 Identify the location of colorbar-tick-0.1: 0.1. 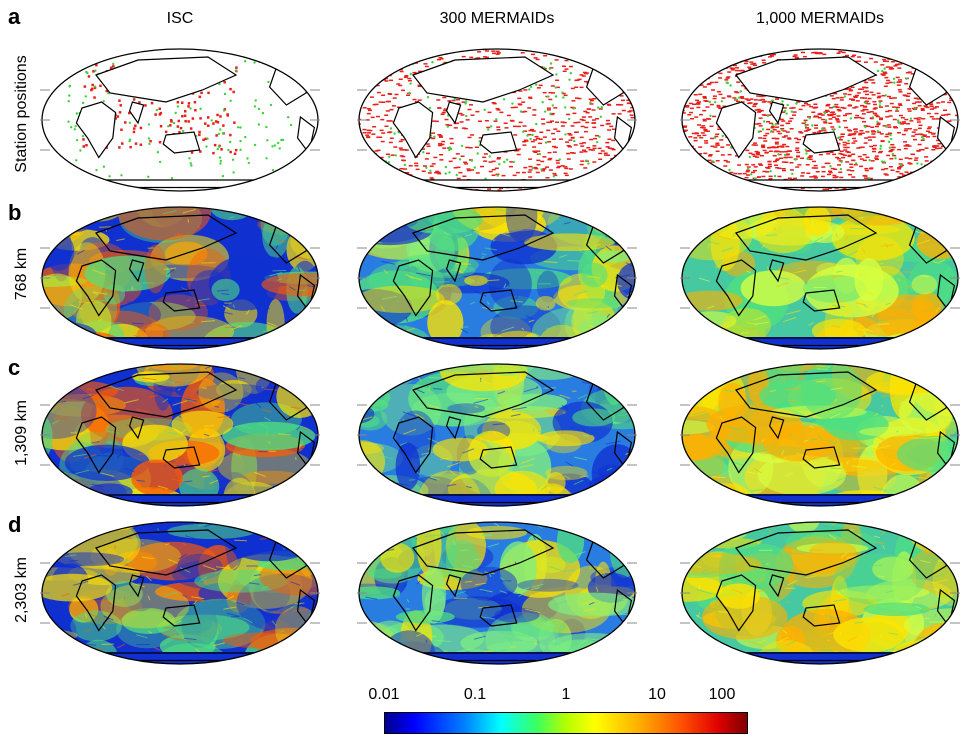
(475, 694).